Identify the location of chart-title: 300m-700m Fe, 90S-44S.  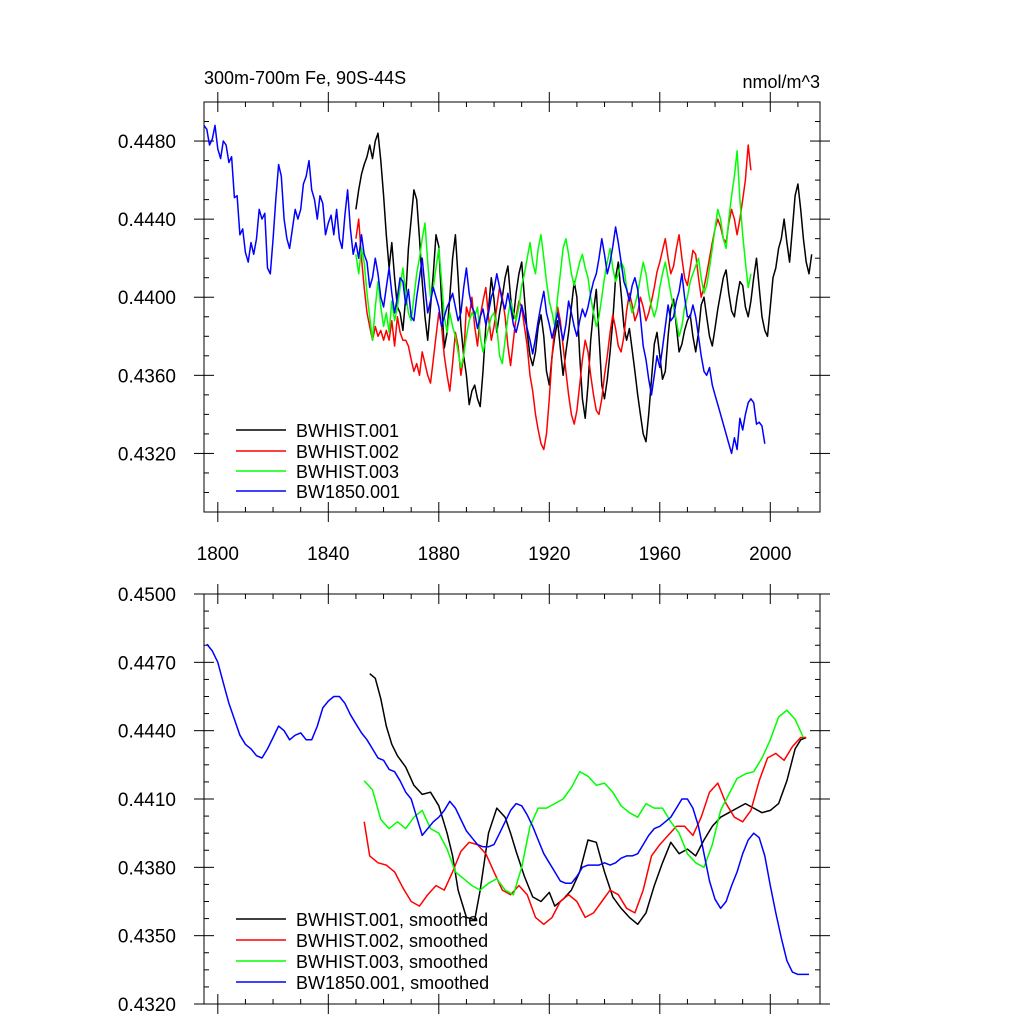
(305, 78).